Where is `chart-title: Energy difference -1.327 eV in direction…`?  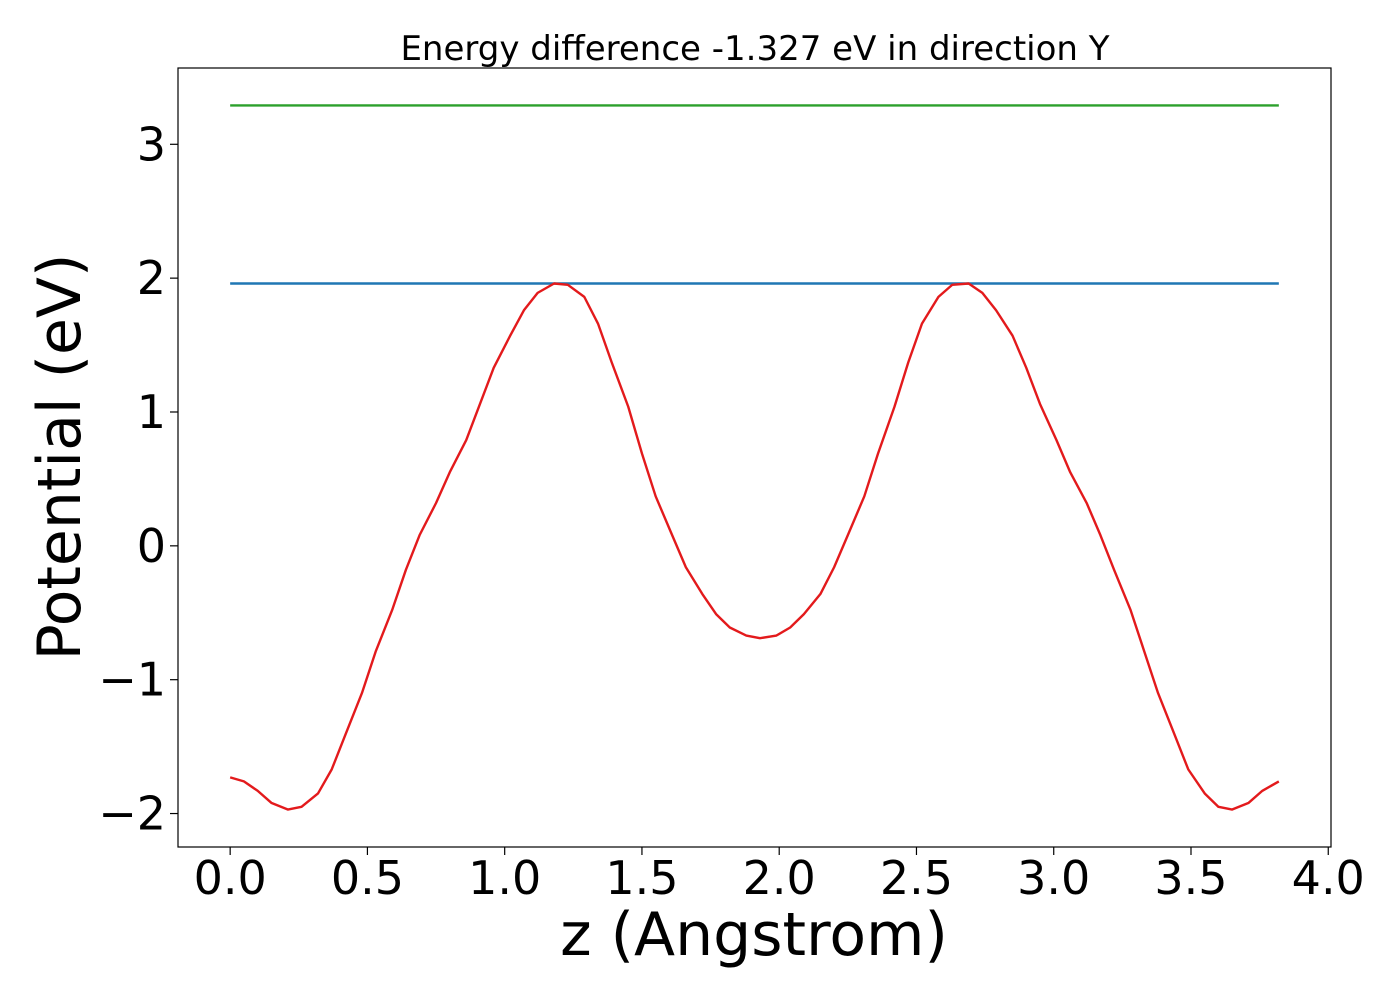 chart-title: Energy difference -1.327 eV in direction… is located at coordinates (754, 49).